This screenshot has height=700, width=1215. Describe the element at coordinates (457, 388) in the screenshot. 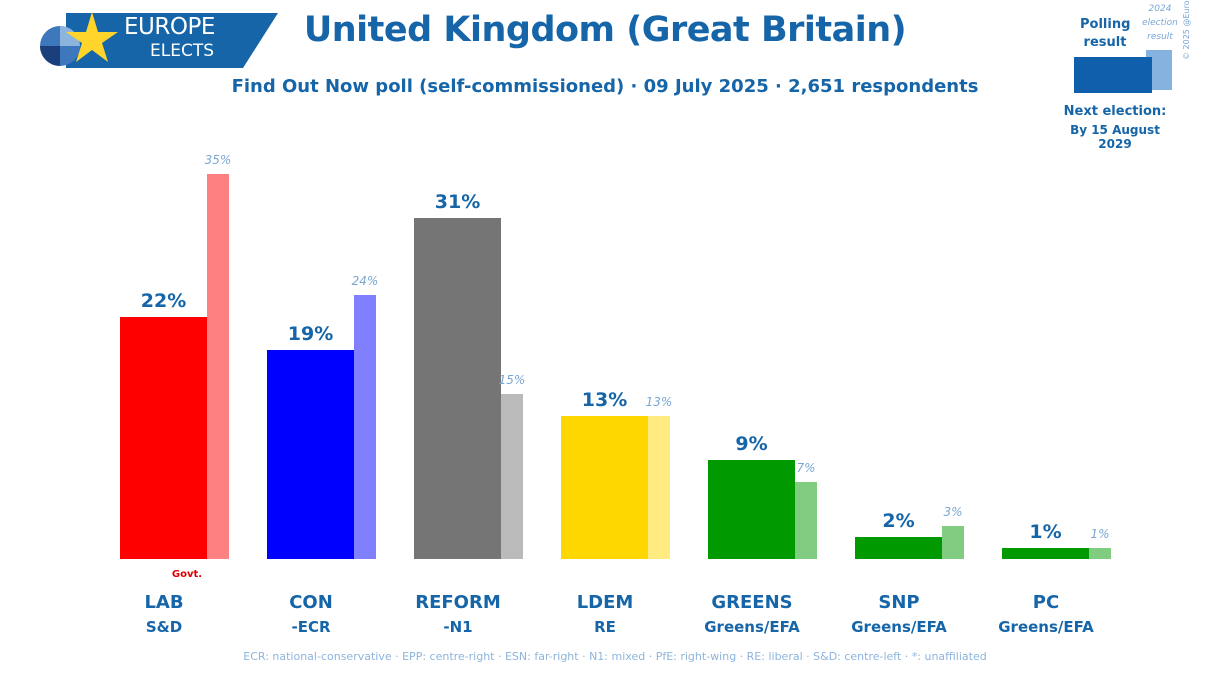

I see `poll-bar-reform` at that location.